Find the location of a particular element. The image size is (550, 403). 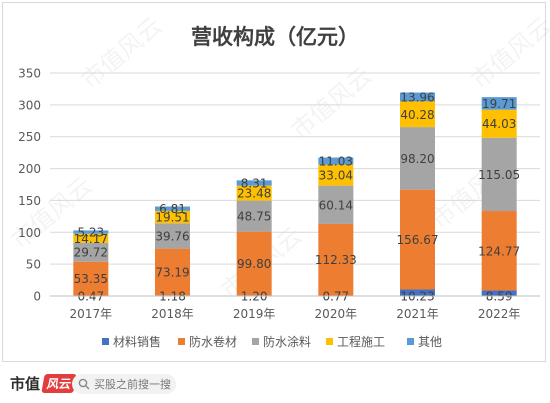

data-label: 115.05 is located at coordinates (499, 175).